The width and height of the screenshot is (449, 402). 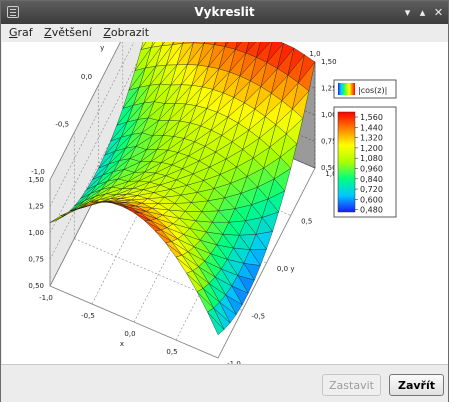 What do you see at coordinates (371, 127) in the screenshot?
I see `colorbar-tick-label: 1,440` at bounding box center [371, 127].